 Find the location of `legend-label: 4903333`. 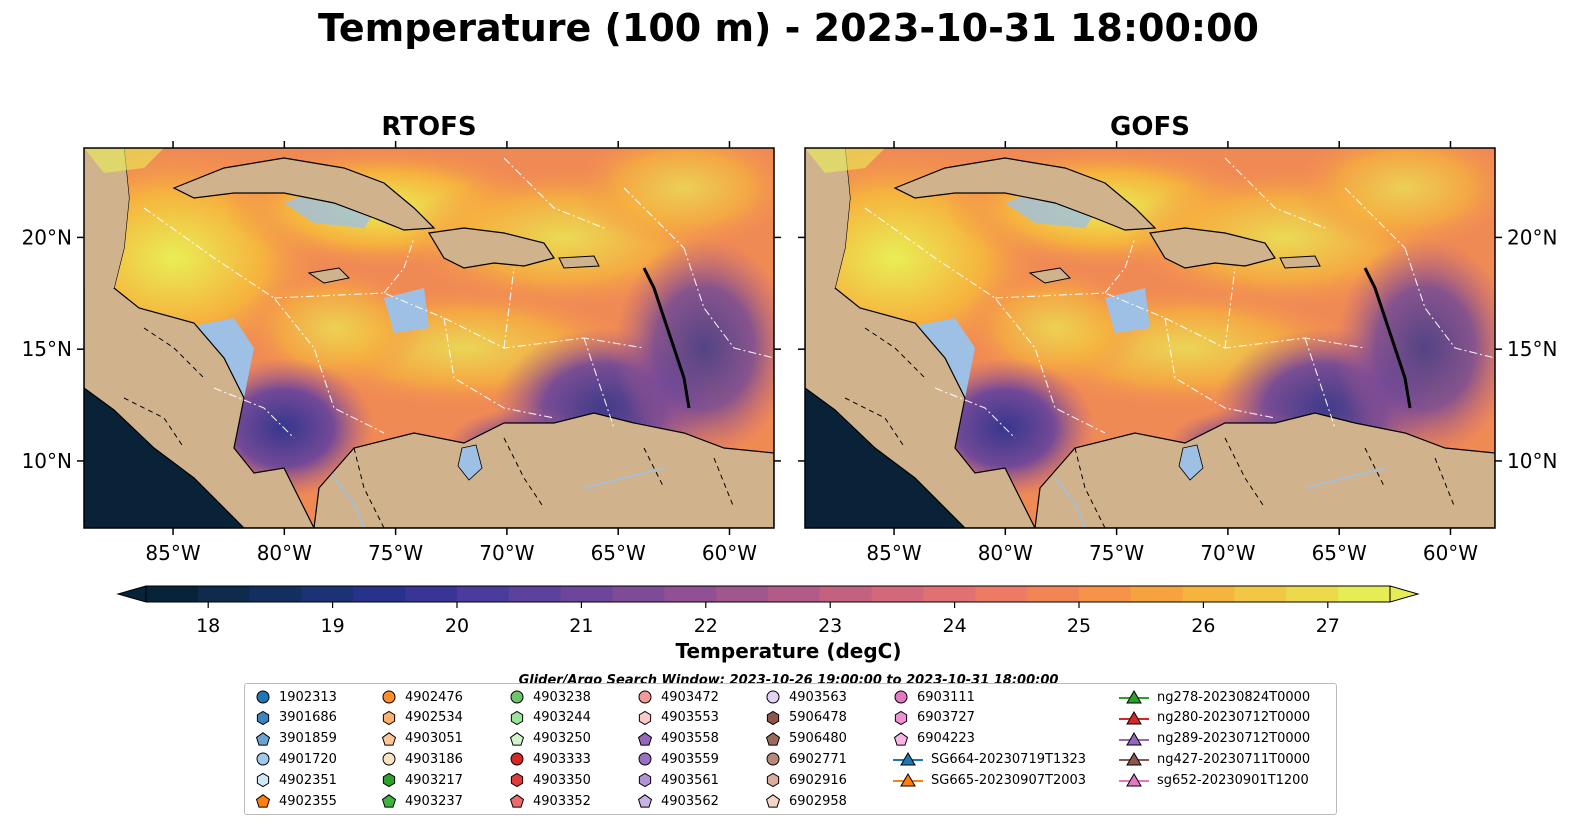

legend-label: 4903333 is located at coordinates (562, 759).